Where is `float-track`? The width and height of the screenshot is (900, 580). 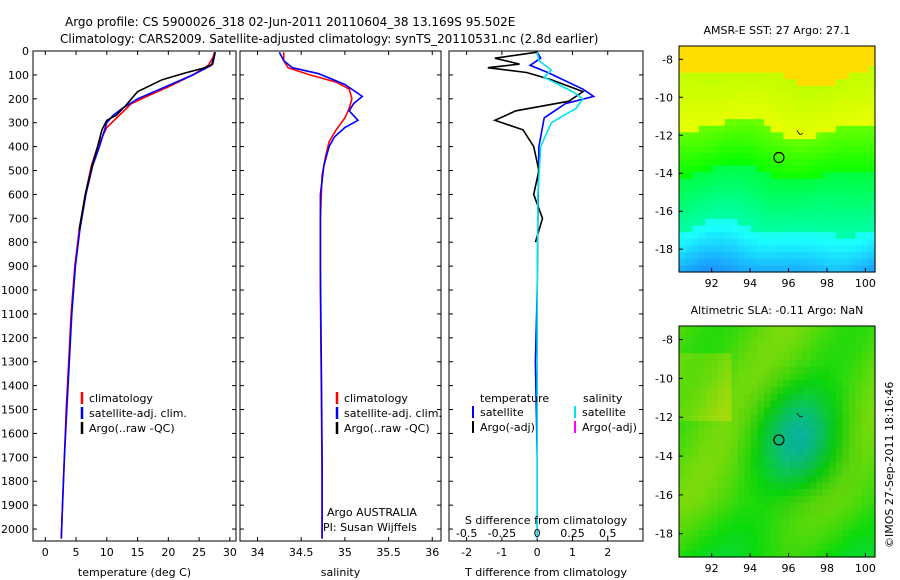
float-track is located at coordinates (800, 132).